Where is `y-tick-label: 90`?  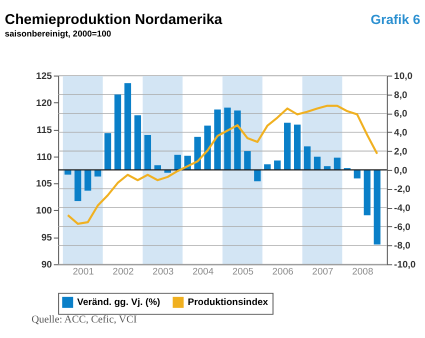
y-tick-label: 90 is located at coordinates (46, 265).